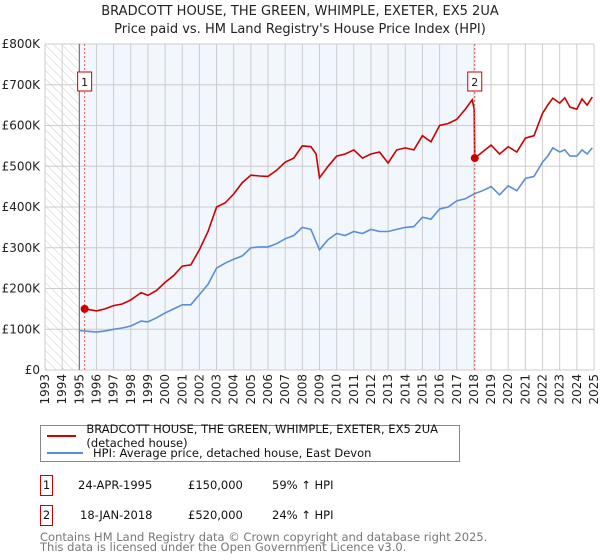 This screenshot has height=560, width=600. What do you see at coordinates (62, 436) in the screenshot?
I see `red-line-swatch` at bounding box center [62, 436].